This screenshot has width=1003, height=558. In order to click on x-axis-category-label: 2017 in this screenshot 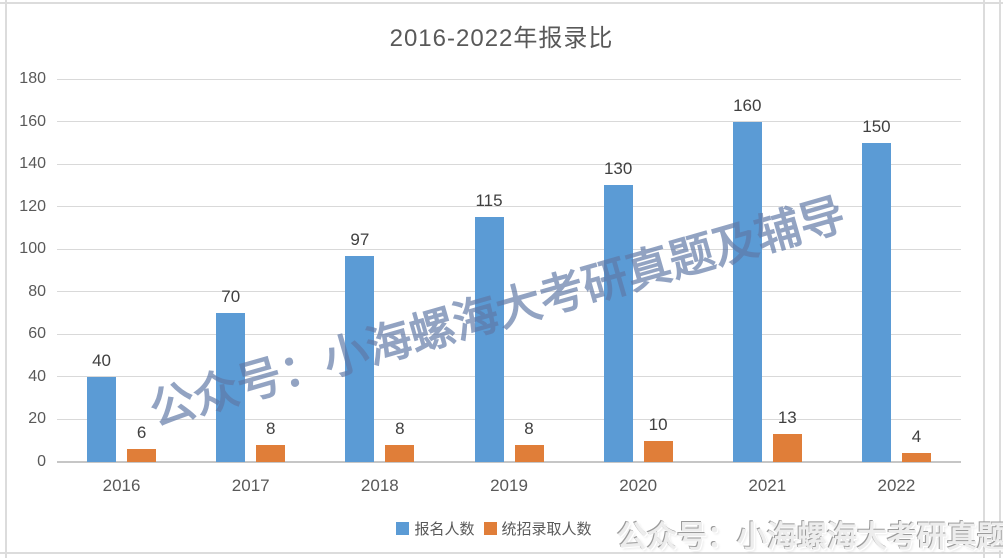, I will do `click(250, 485)`.